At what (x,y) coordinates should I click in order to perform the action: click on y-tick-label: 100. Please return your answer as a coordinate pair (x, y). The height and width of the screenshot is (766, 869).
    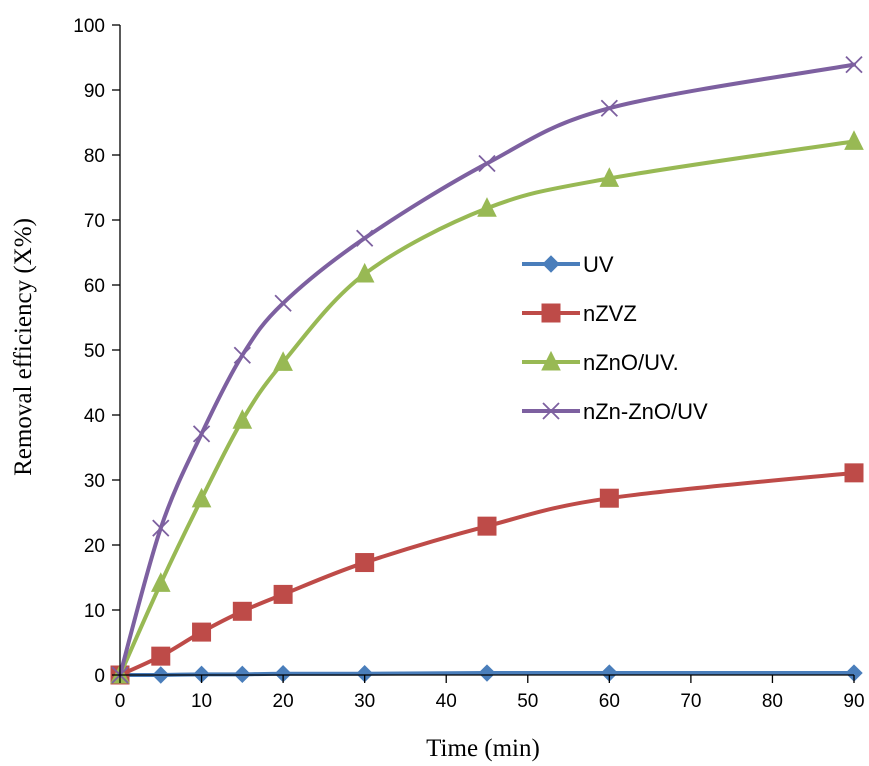
    Looking at the image, I should click on (89, 26).